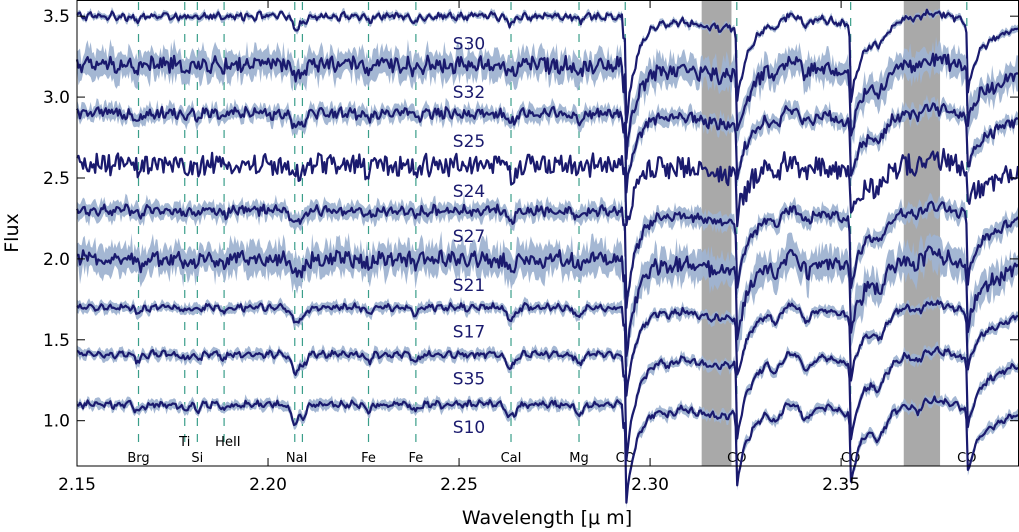 The image size is (1019, 532). What do you see at coordinates (469, 428) in the screenshot?
I see `series-label-s10: S10` at bounding box center [469, 428].